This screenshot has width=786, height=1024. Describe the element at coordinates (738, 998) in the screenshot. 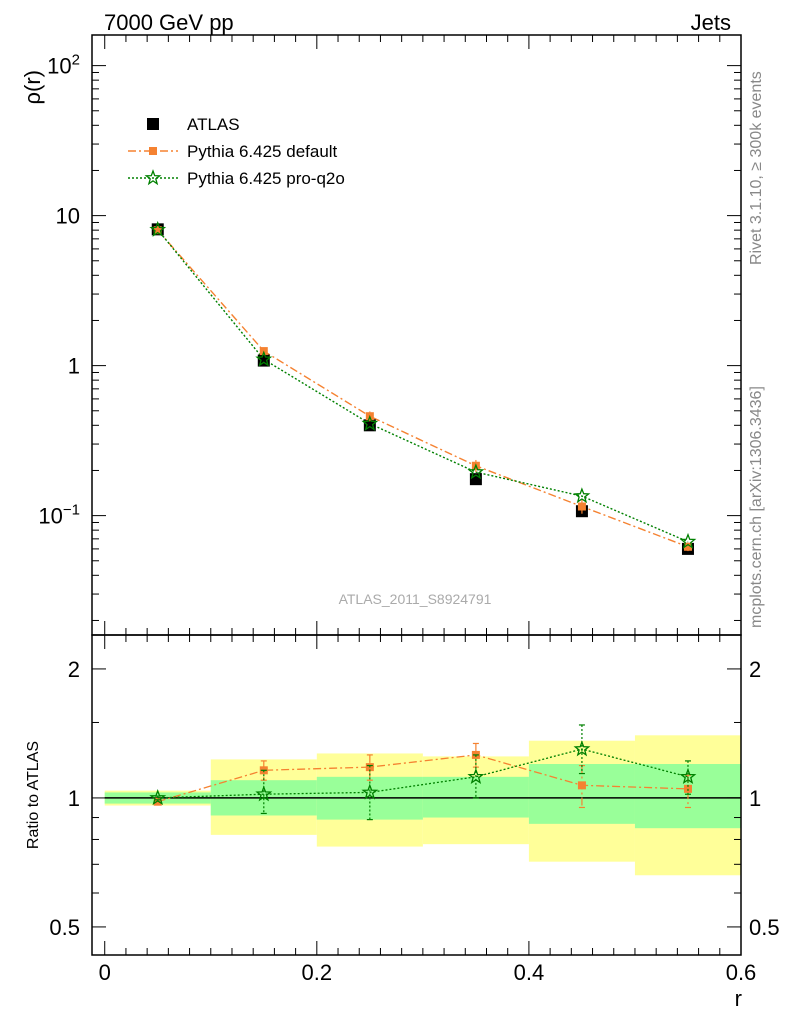

I see `x-axis-label: r` at that location.